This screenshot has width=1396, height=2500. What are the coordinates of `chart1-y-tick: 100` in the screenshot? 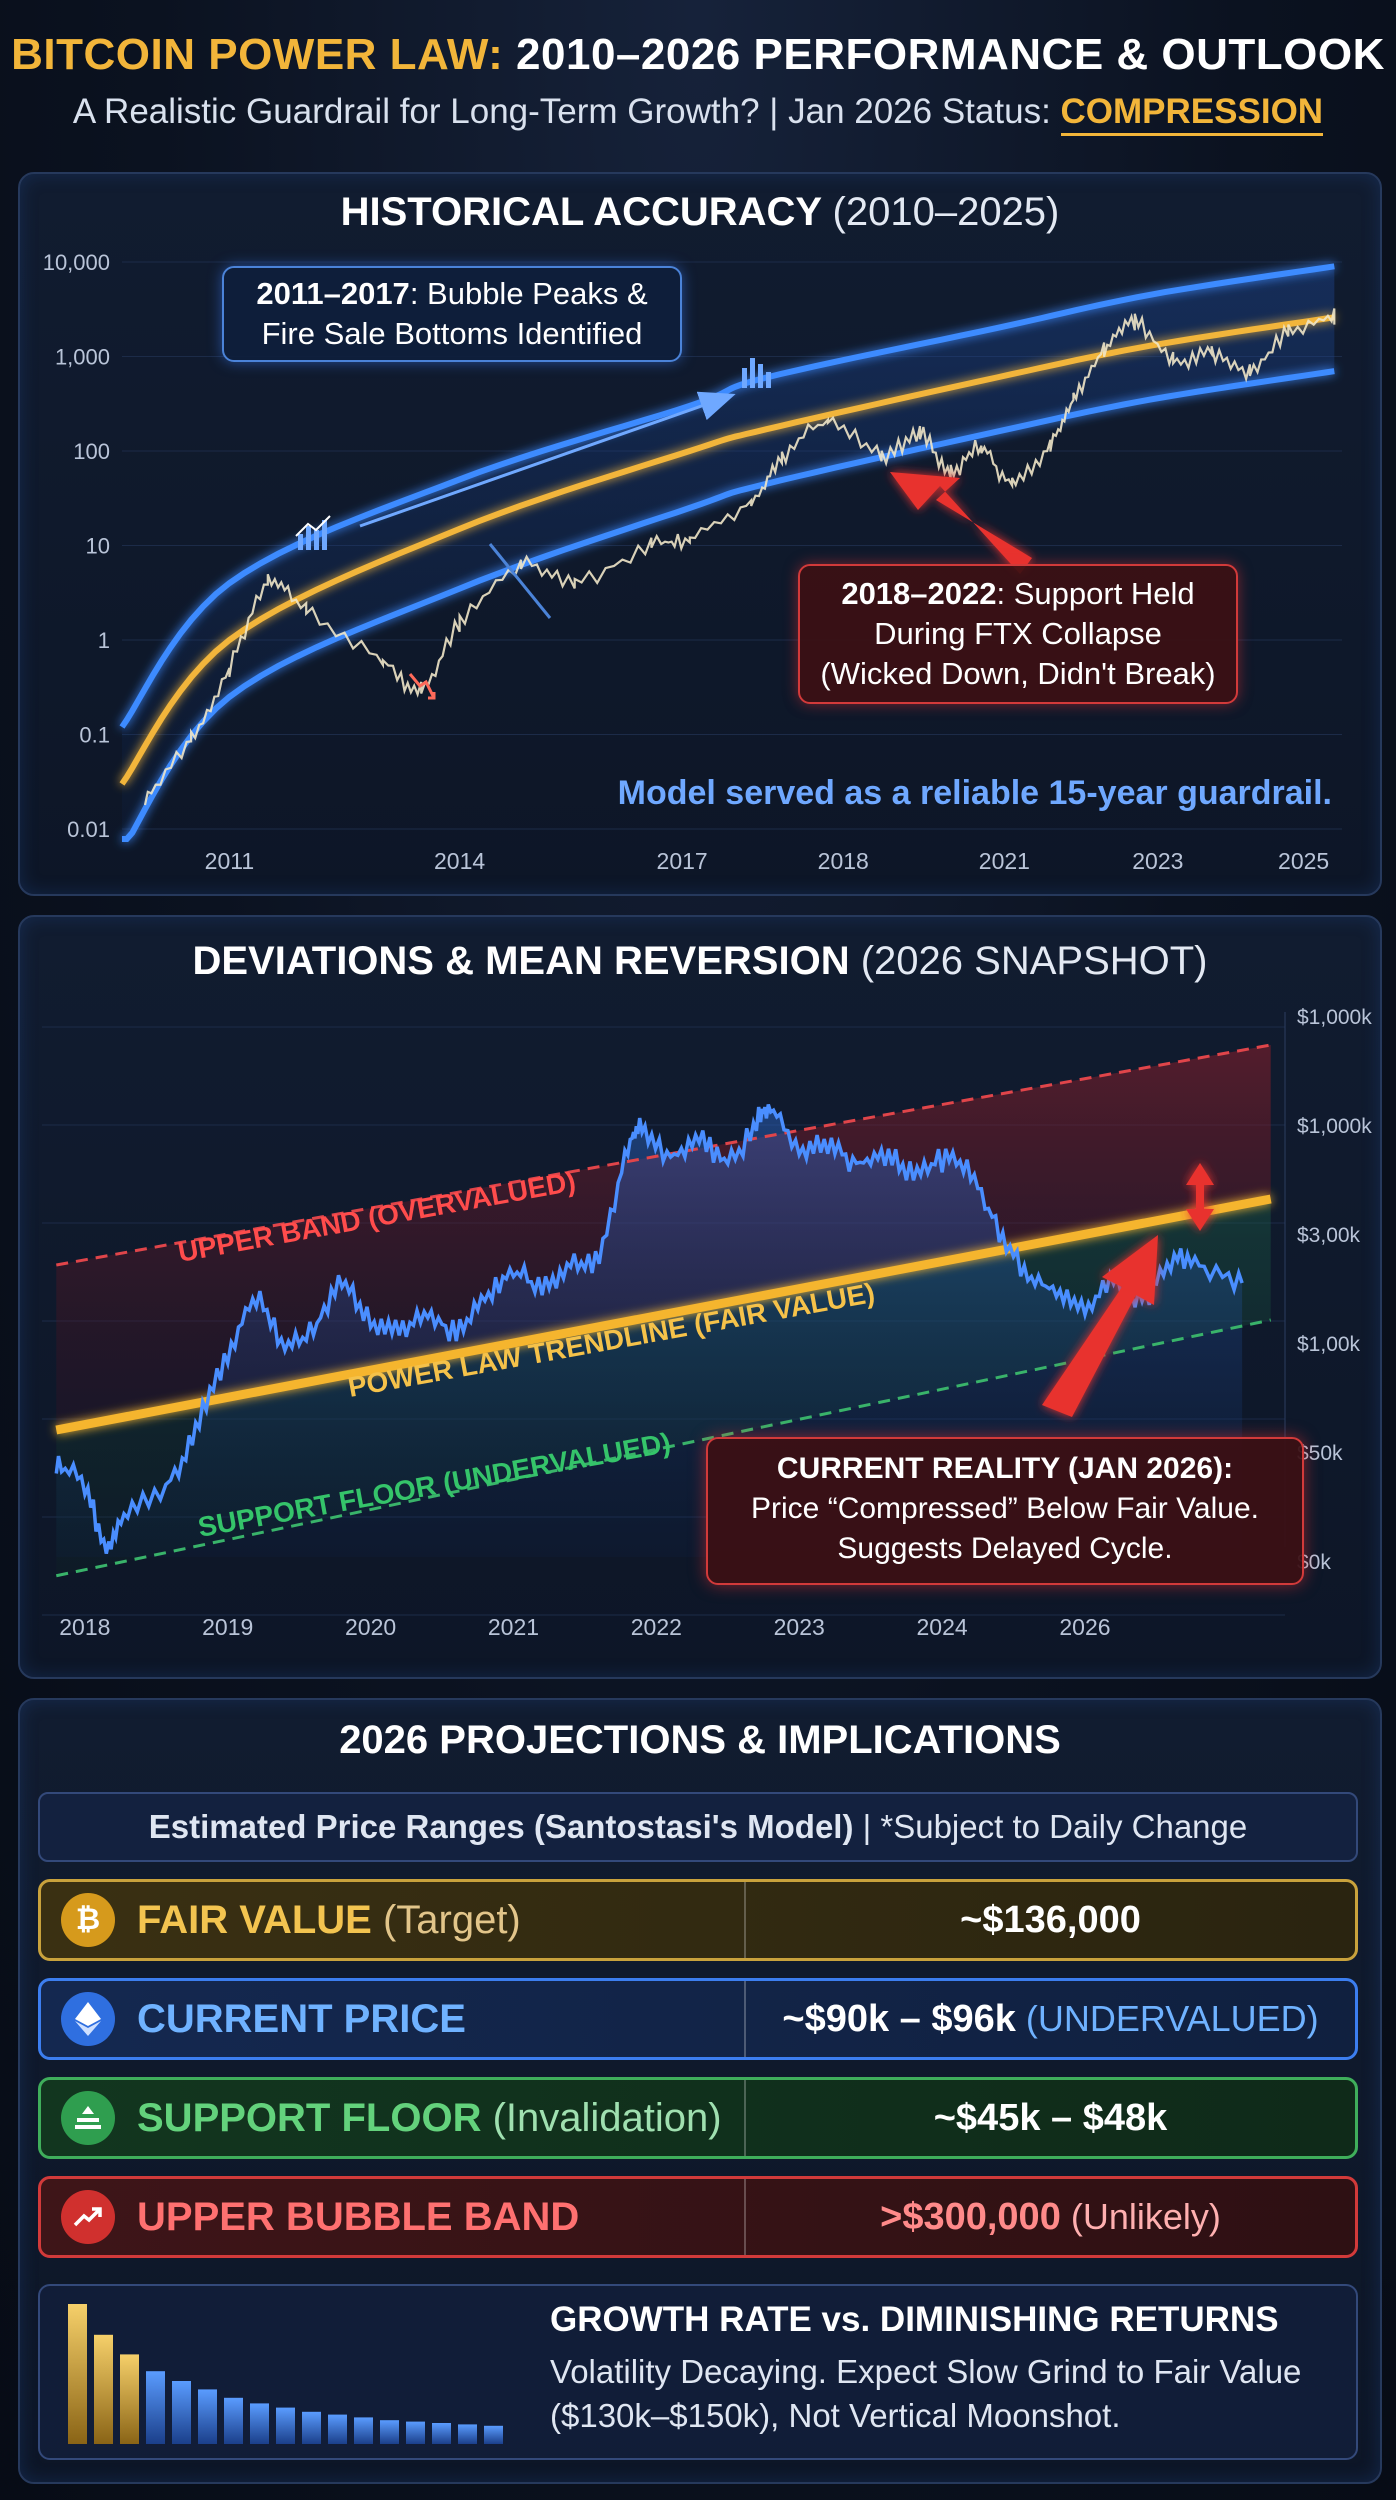 It's located at (91, 451).